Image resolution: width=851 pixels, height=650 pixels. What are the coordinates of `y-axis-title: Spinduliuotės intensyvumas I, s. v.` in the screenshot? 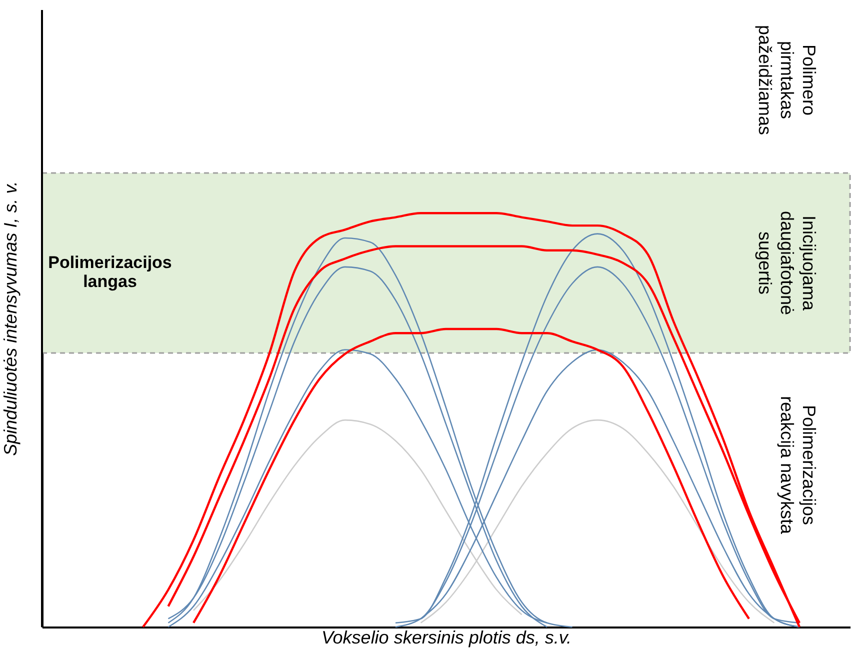 It's located at (10, 318).